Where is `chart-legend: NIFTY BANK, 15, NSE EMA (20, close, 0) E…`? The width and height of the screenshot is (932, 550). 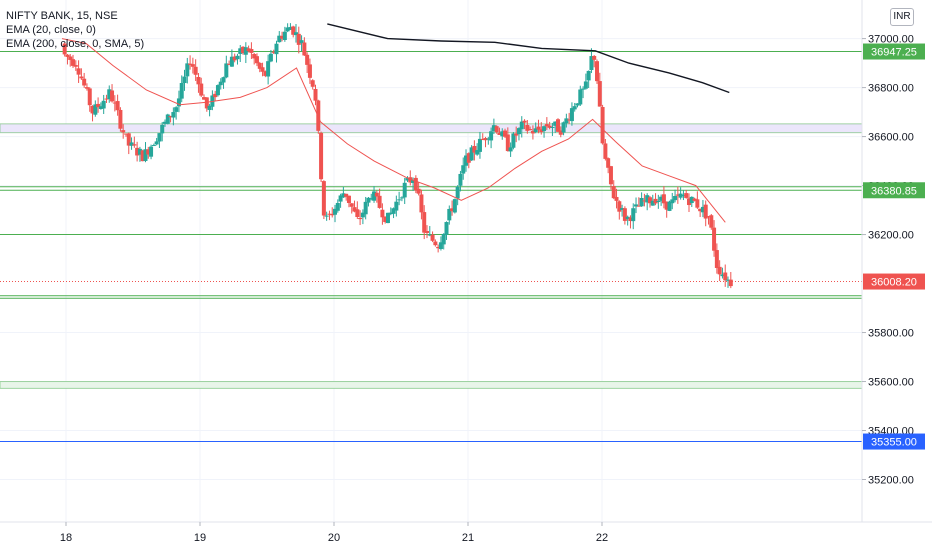
chart-legend: NIFTY BANK, 15, NSE EMA (20, close, 0) E… is located at coordinates (75, 30).